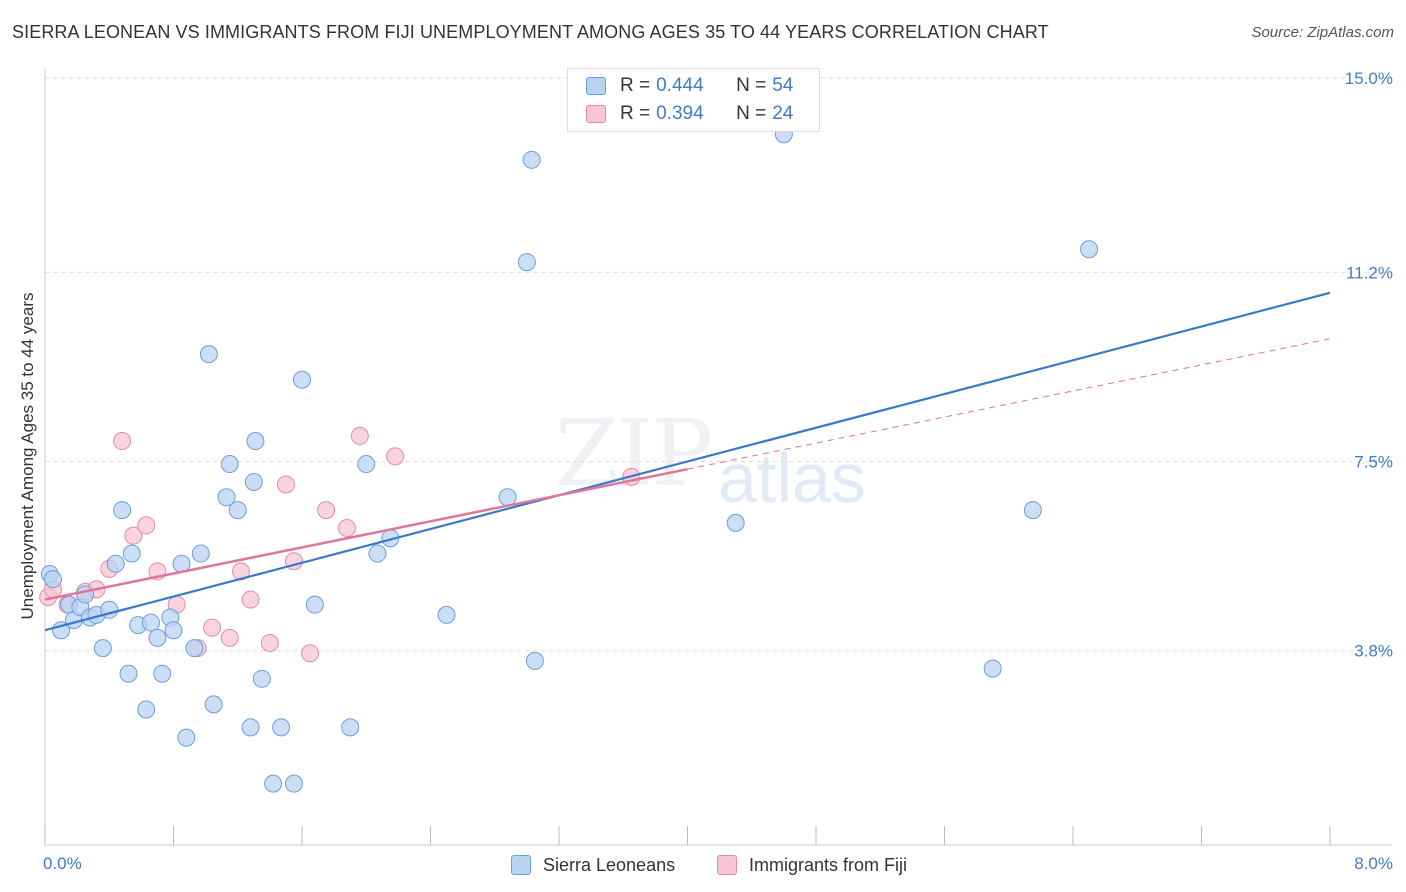 Image resolution: width=1406 pixels, height=892 pixels. Describe the element at coordinates (1373, 863) in the screenshot. I see `x-tick-label: 8.0%` at that location.